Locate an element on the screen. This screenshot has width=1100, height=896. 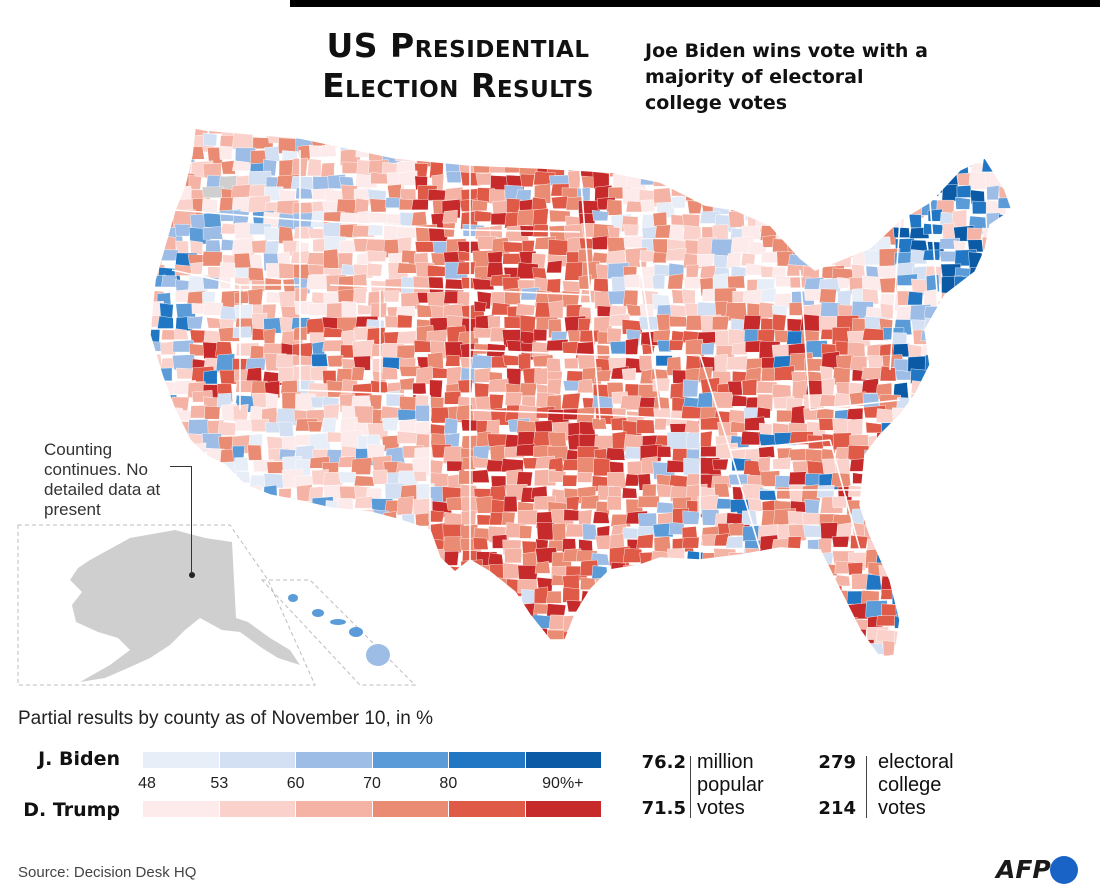
note-leader-h is located at coordinates (181, 466).